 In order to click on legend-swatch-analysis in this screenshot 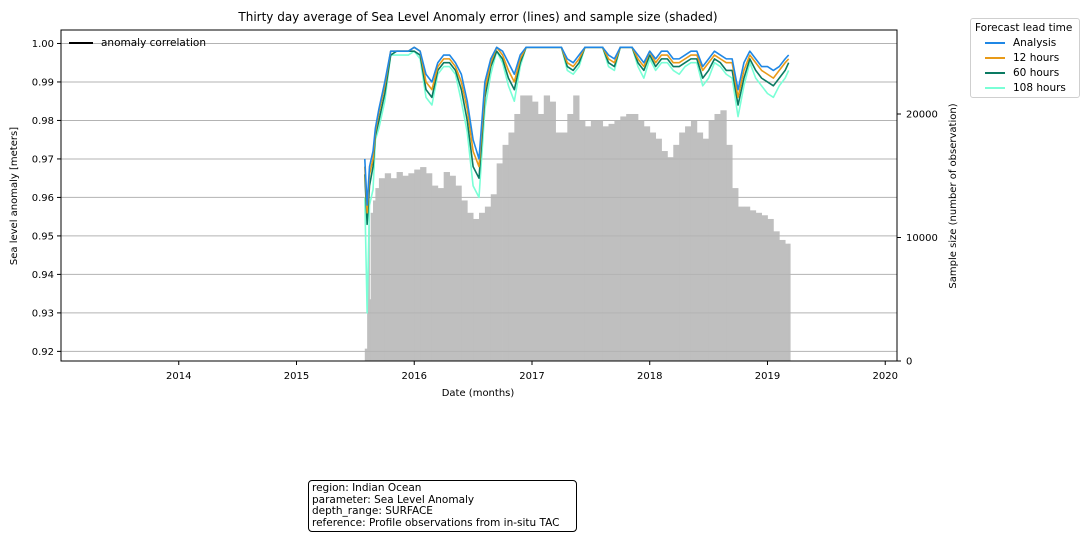, I will do `click(995, 43)`.